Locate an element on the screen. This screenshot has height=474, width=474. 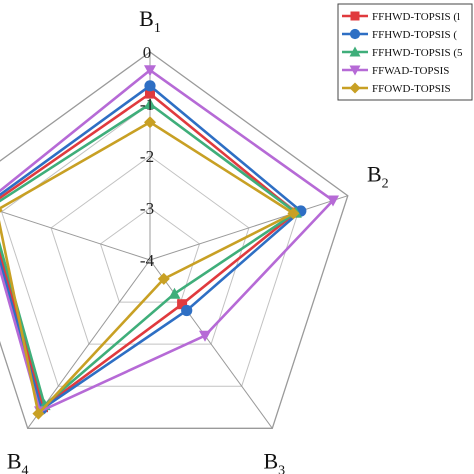
axis-label: B4 is located at coordinates (18, 461).